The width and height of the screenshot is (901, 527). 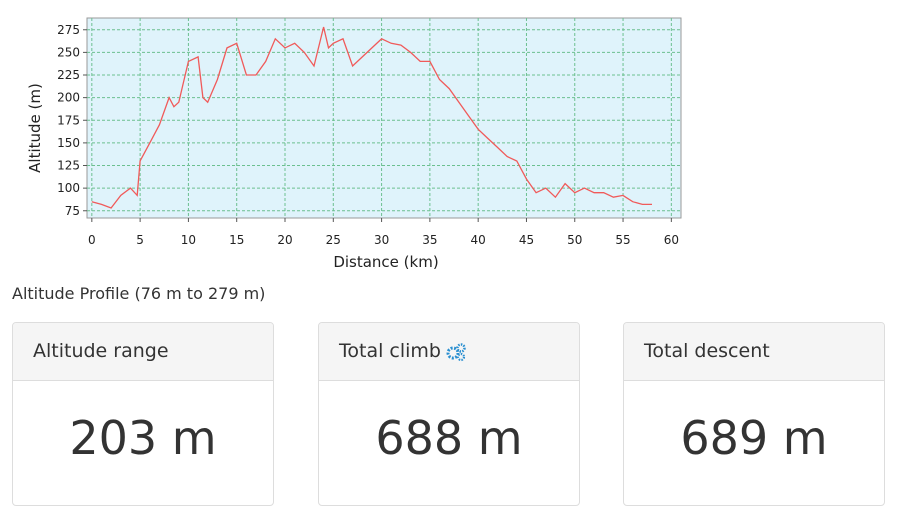 I want to click on y-tick-label: 250, so click(x=68, y=52).